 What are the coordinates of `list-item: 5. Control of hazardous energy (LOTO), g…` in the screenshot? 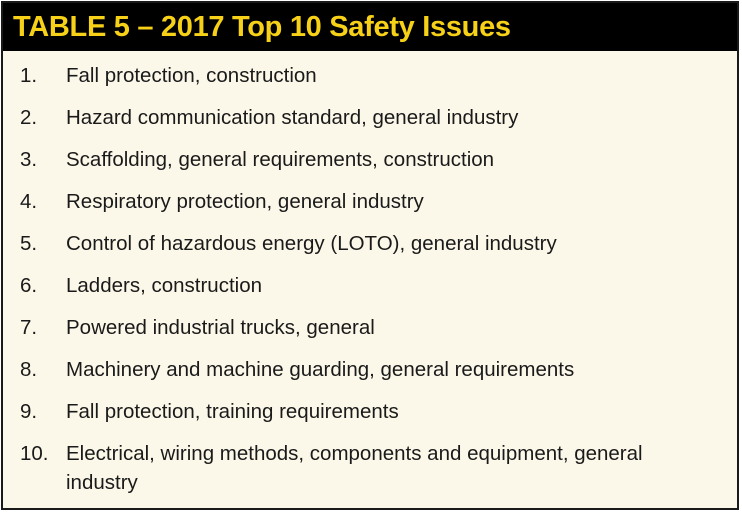 It's located at (370, 243).